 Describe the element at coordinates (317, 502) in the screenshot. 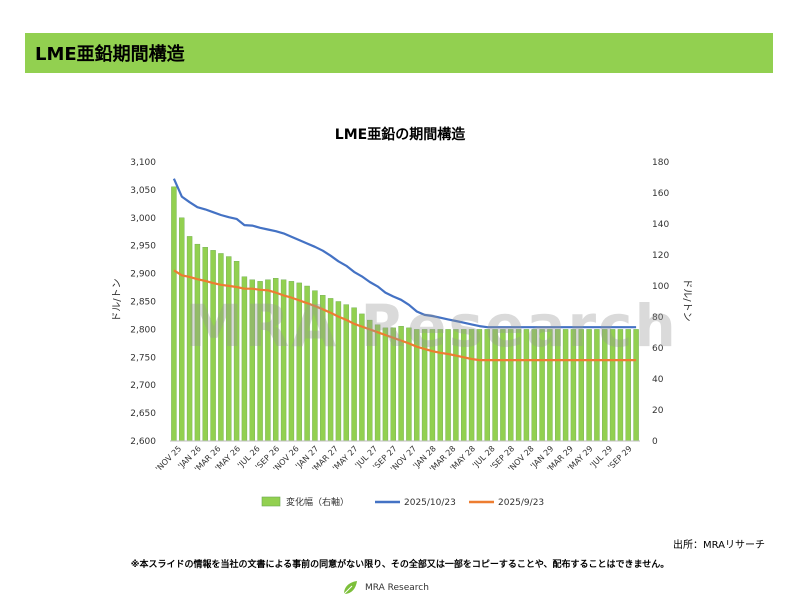

I see `legend-label-bars: 変化幅（右軸）` at that location.